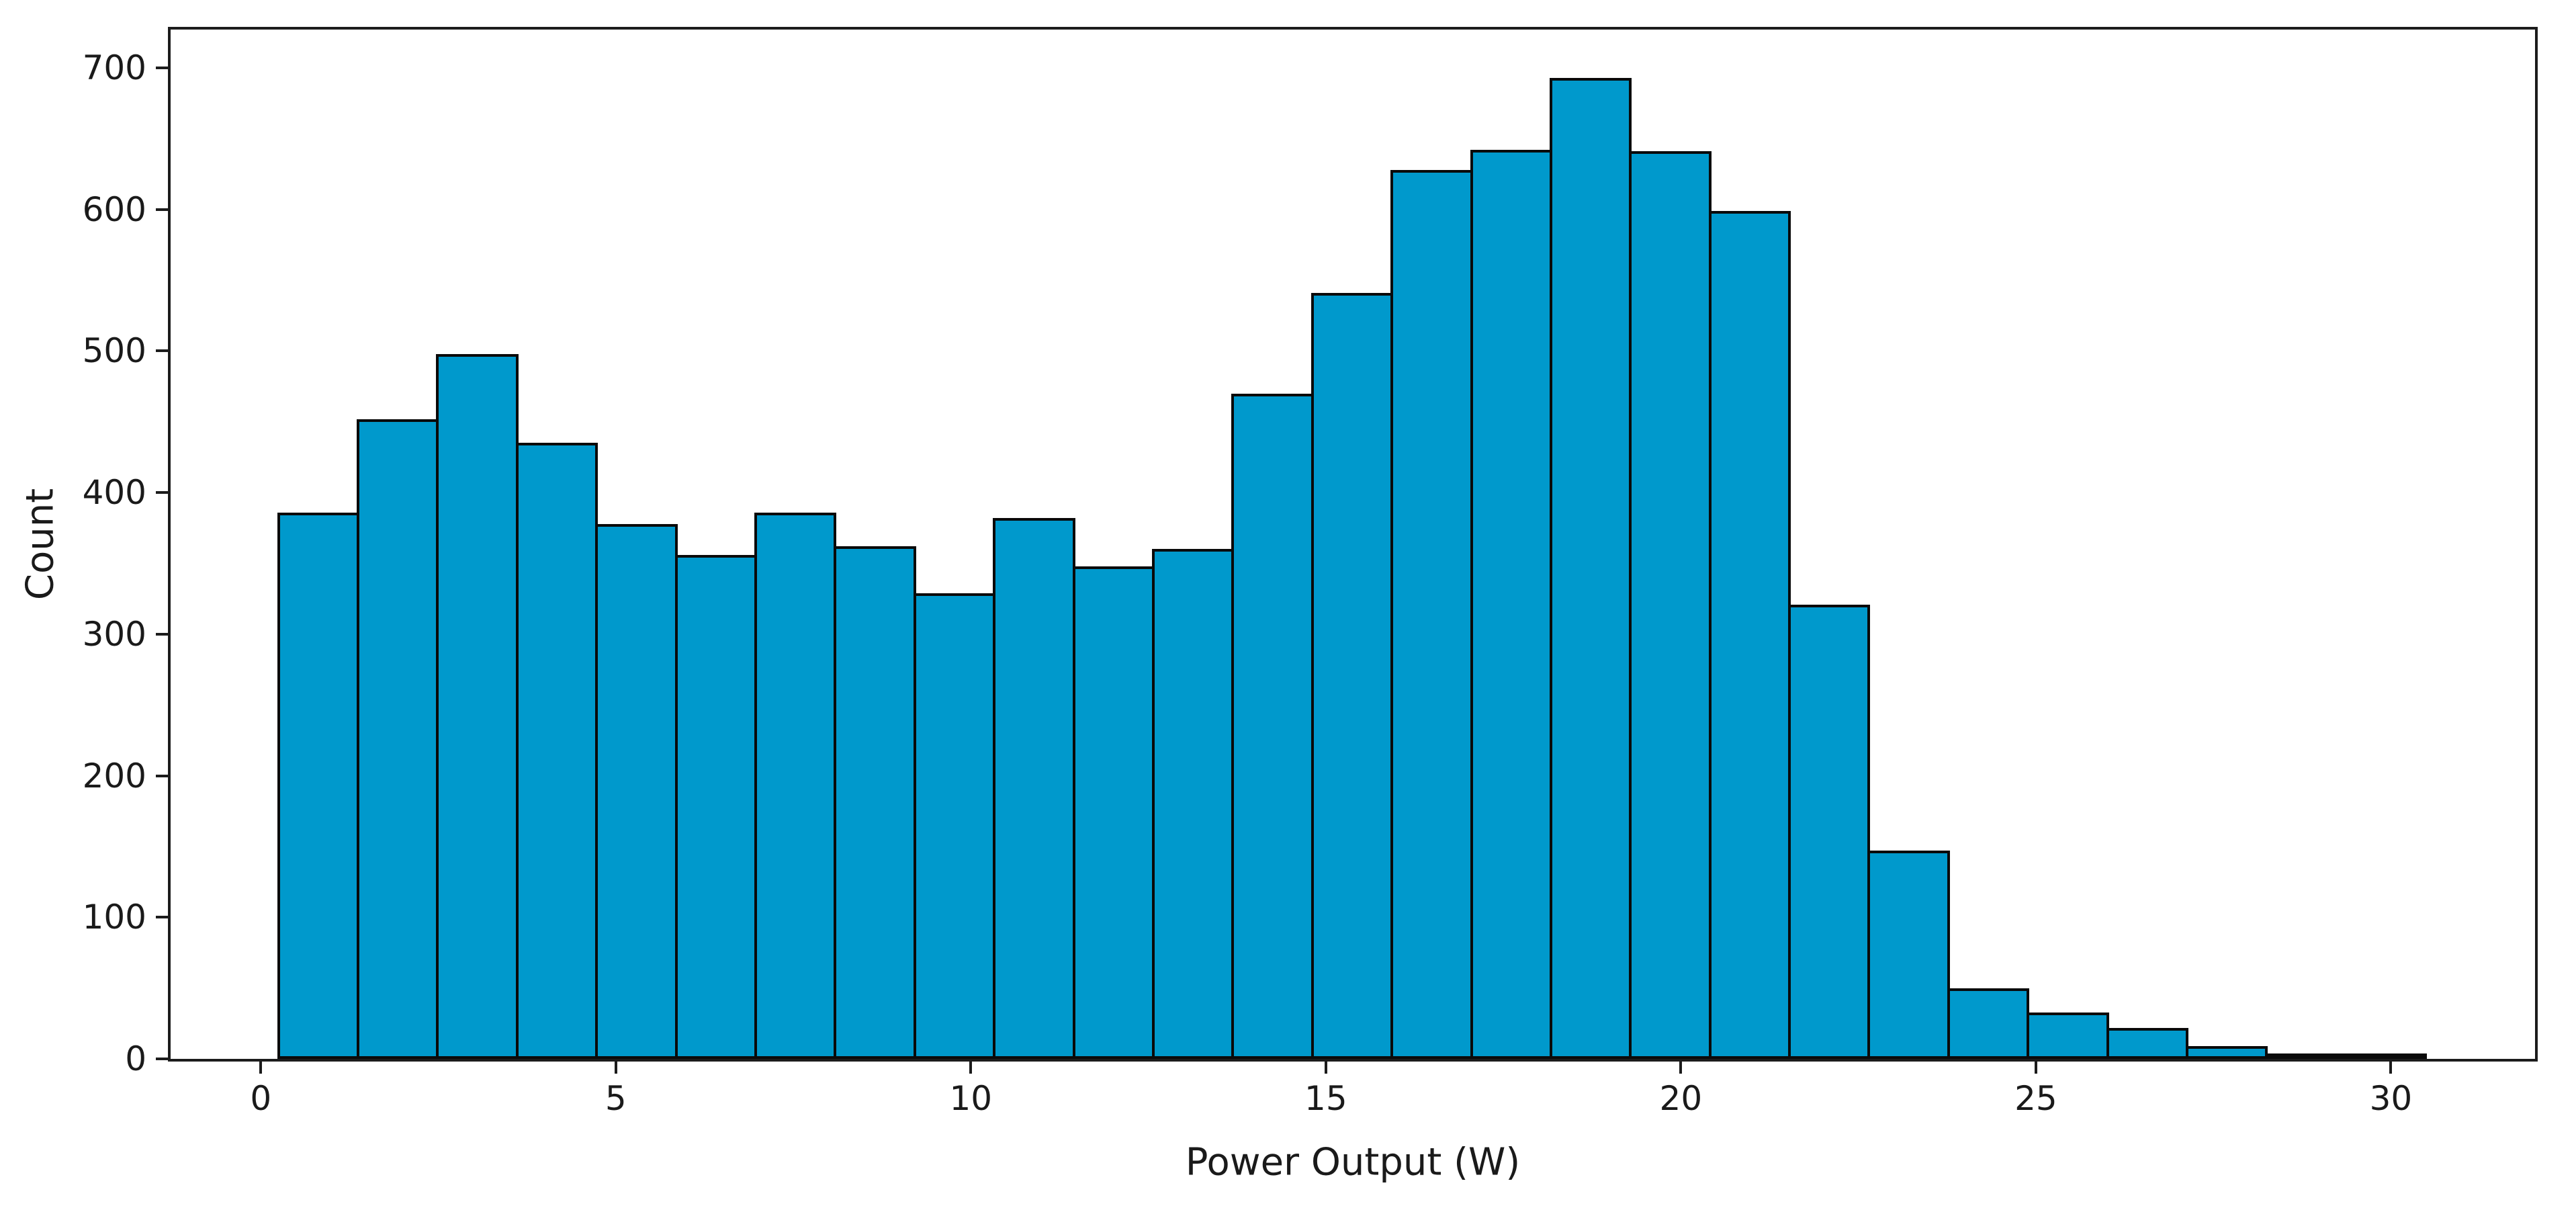 The width and height of the screenshot is (2576, 1206). What do you see at coordinates (2391, 1098) in the screenshot?
I see `x-tick-label: 30` at bounding box center [2391, 1098].